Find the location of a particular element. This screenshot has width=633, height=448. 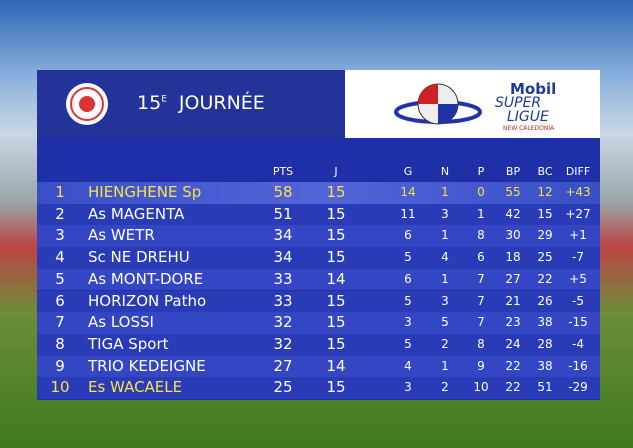

stat: 0 is located at coordinates (481, 192).